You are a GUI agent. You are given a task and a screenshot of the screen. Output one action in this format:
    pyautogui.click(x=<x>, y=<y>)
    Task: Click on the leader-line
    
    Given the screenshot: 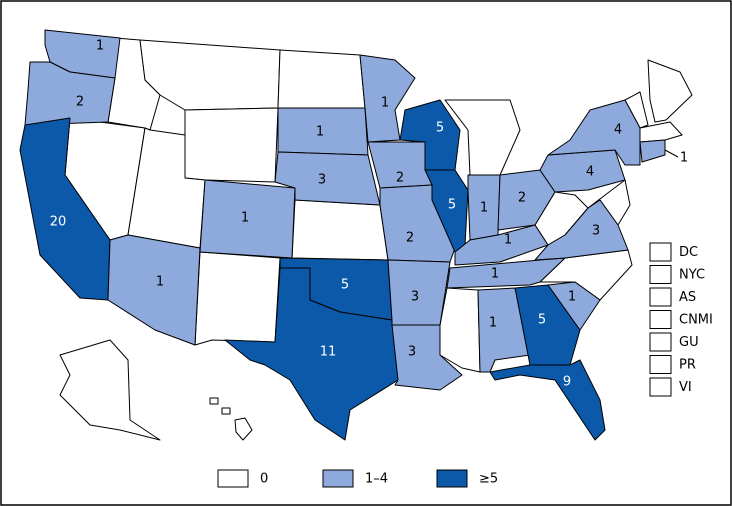 What is the action you would take?
    pyautogui.click(x=671, y=153)
    